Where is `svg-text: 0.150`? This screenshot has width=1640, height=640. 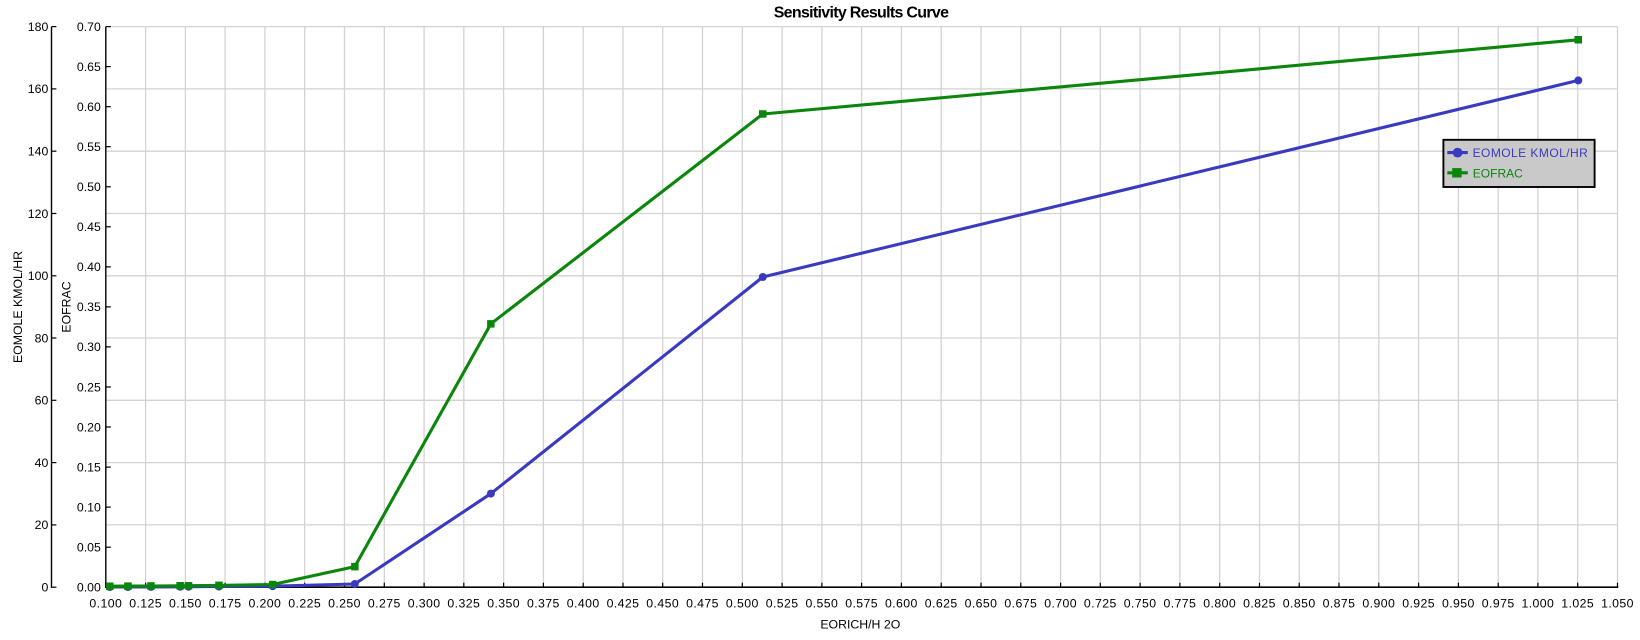 svg-text: 0.150 is located at coordinates (185, 603).